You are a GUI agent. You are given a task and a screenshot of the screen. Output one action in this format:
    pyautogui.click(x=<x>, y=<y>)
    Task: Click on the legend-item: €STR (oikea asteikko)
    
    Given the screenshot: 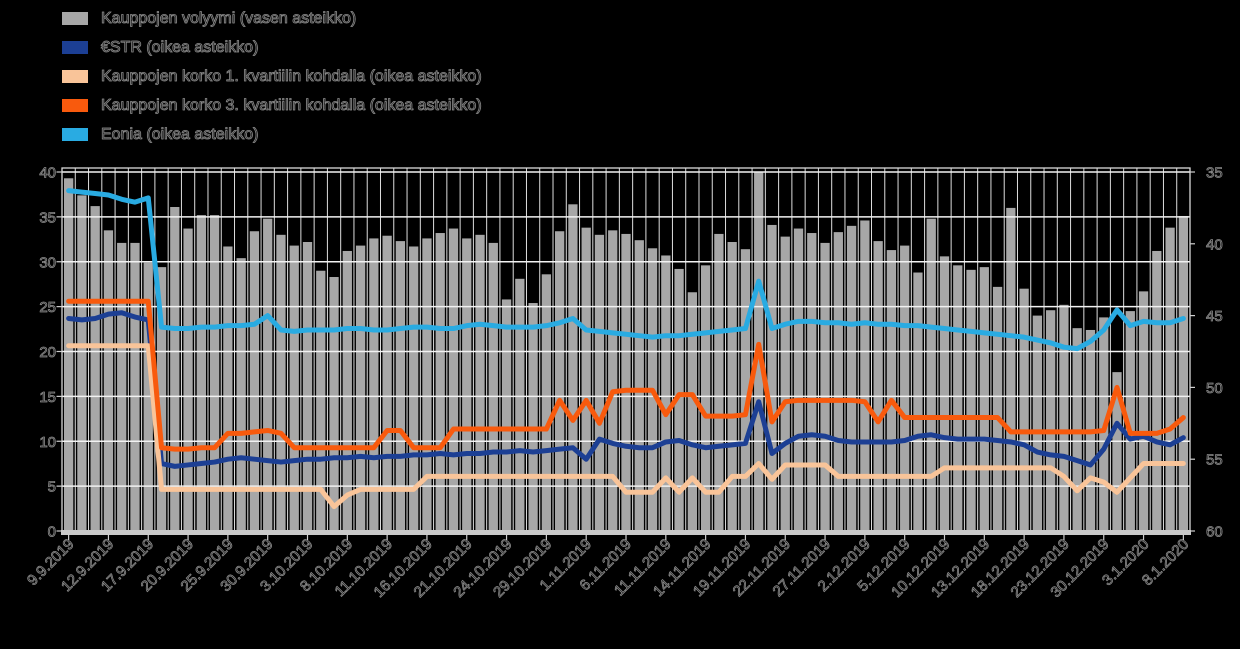 What is the action you would take?
    pyautogui.click(x=272, y=47)
    